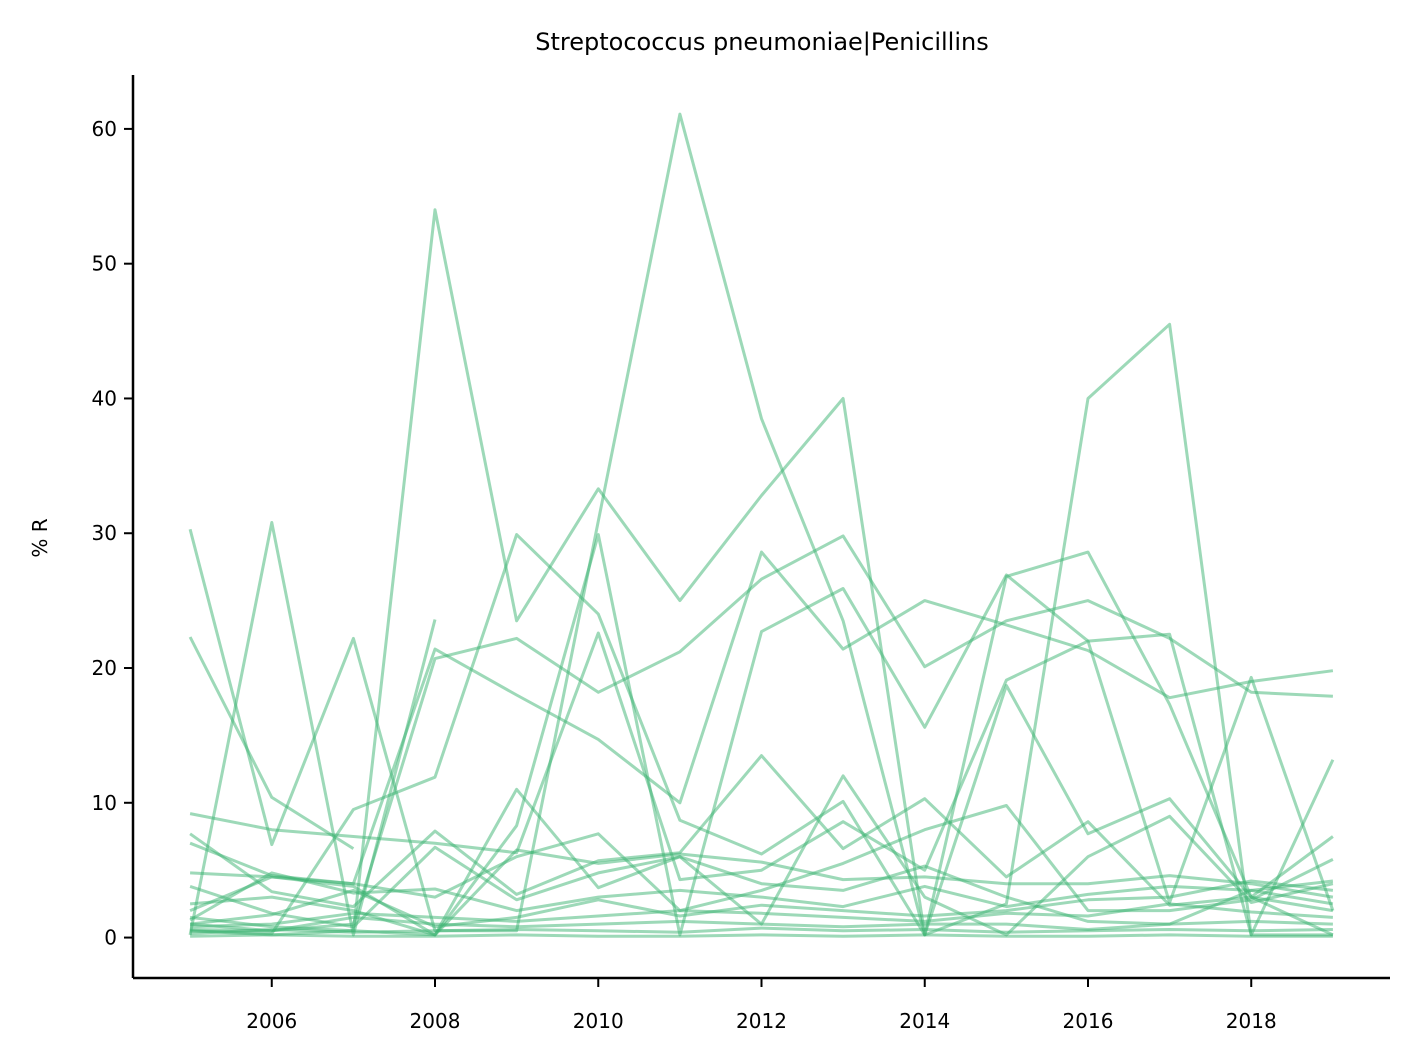 The height and width of the screenshot is (1062, 1417). What do you see at coordinates (40, 537) in the screenshot?
I see `y-axis-label: % R` at bounding box center [40, 537].